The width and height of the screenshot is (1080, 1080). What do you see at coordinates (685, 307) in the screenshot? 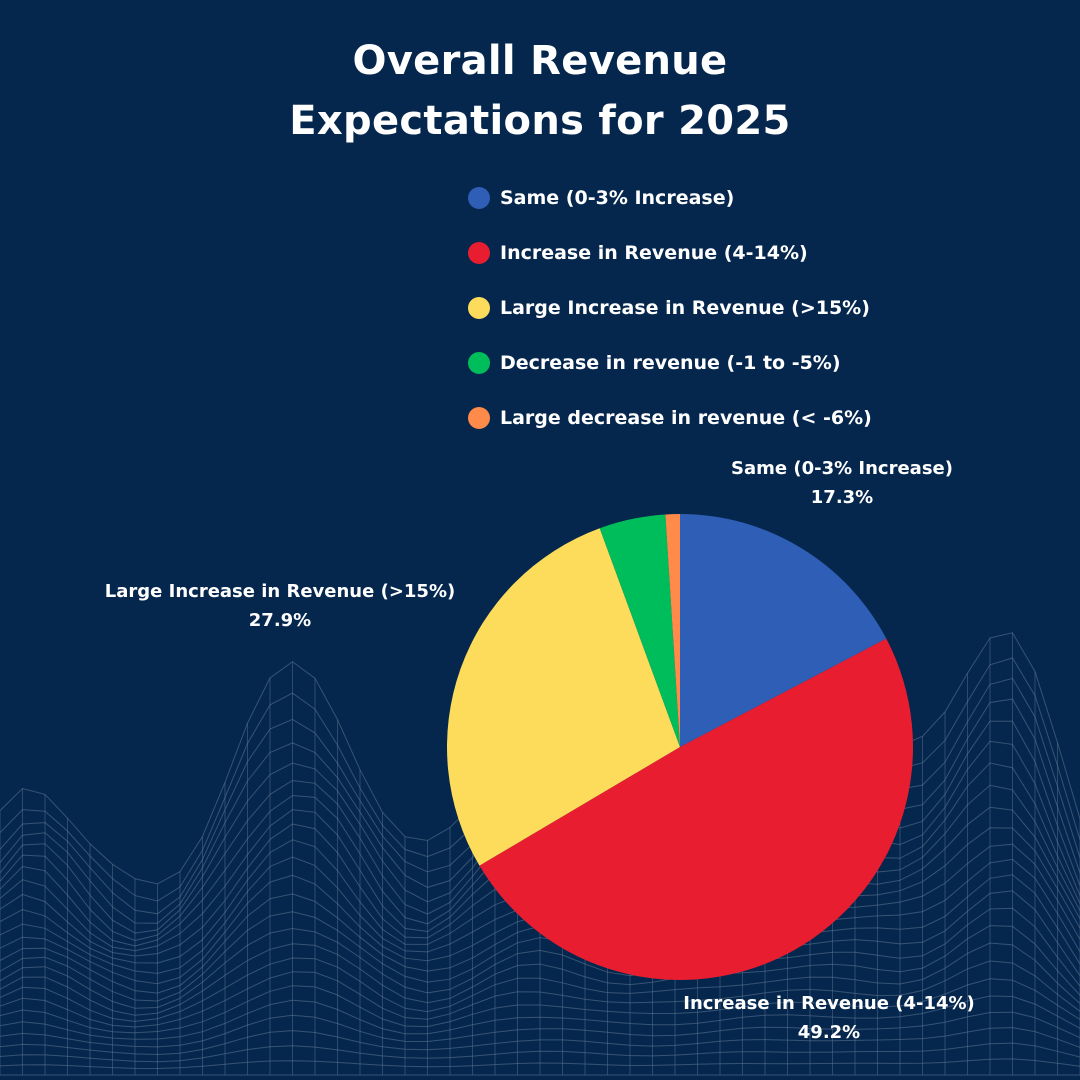
I see `legend-label: Large Increase in Revenue (>15%)` at bounding box center [685, 307].